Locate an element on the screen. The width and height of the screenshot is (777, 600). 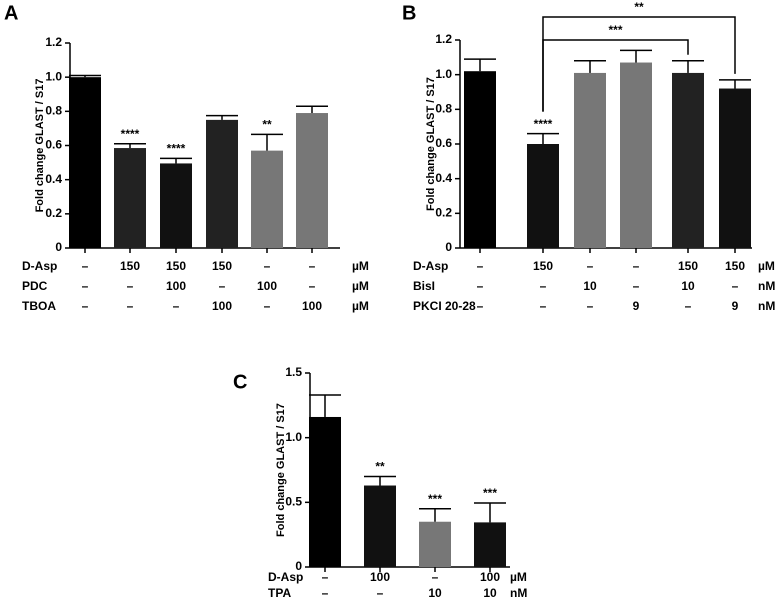
comparison-bracket is located at coordinates (615, 75).